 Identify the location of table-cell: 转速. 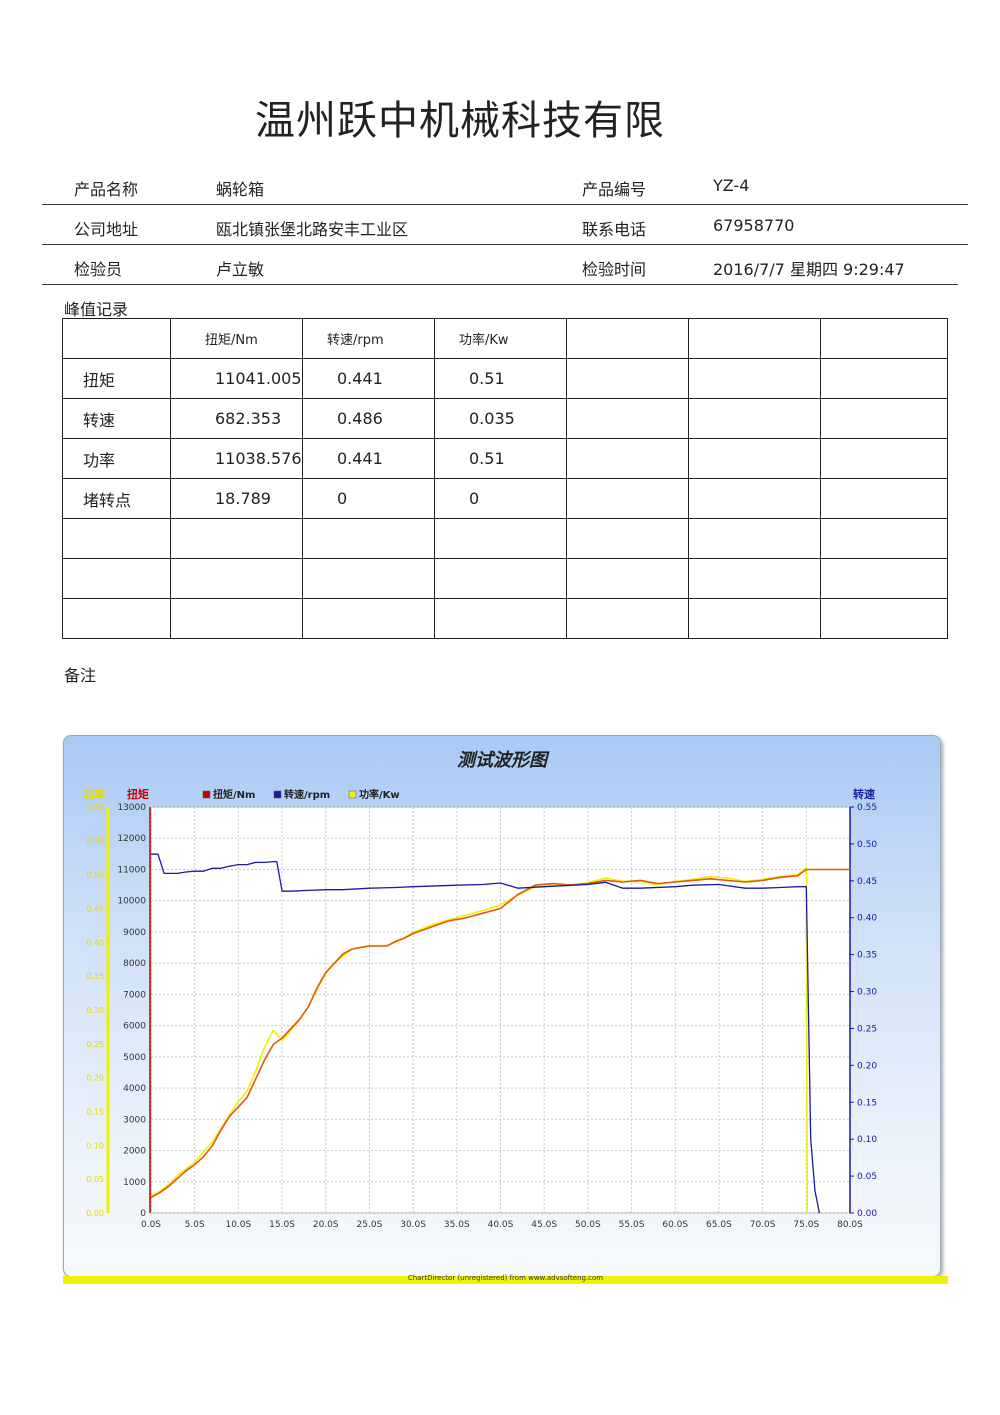
(116, 418).